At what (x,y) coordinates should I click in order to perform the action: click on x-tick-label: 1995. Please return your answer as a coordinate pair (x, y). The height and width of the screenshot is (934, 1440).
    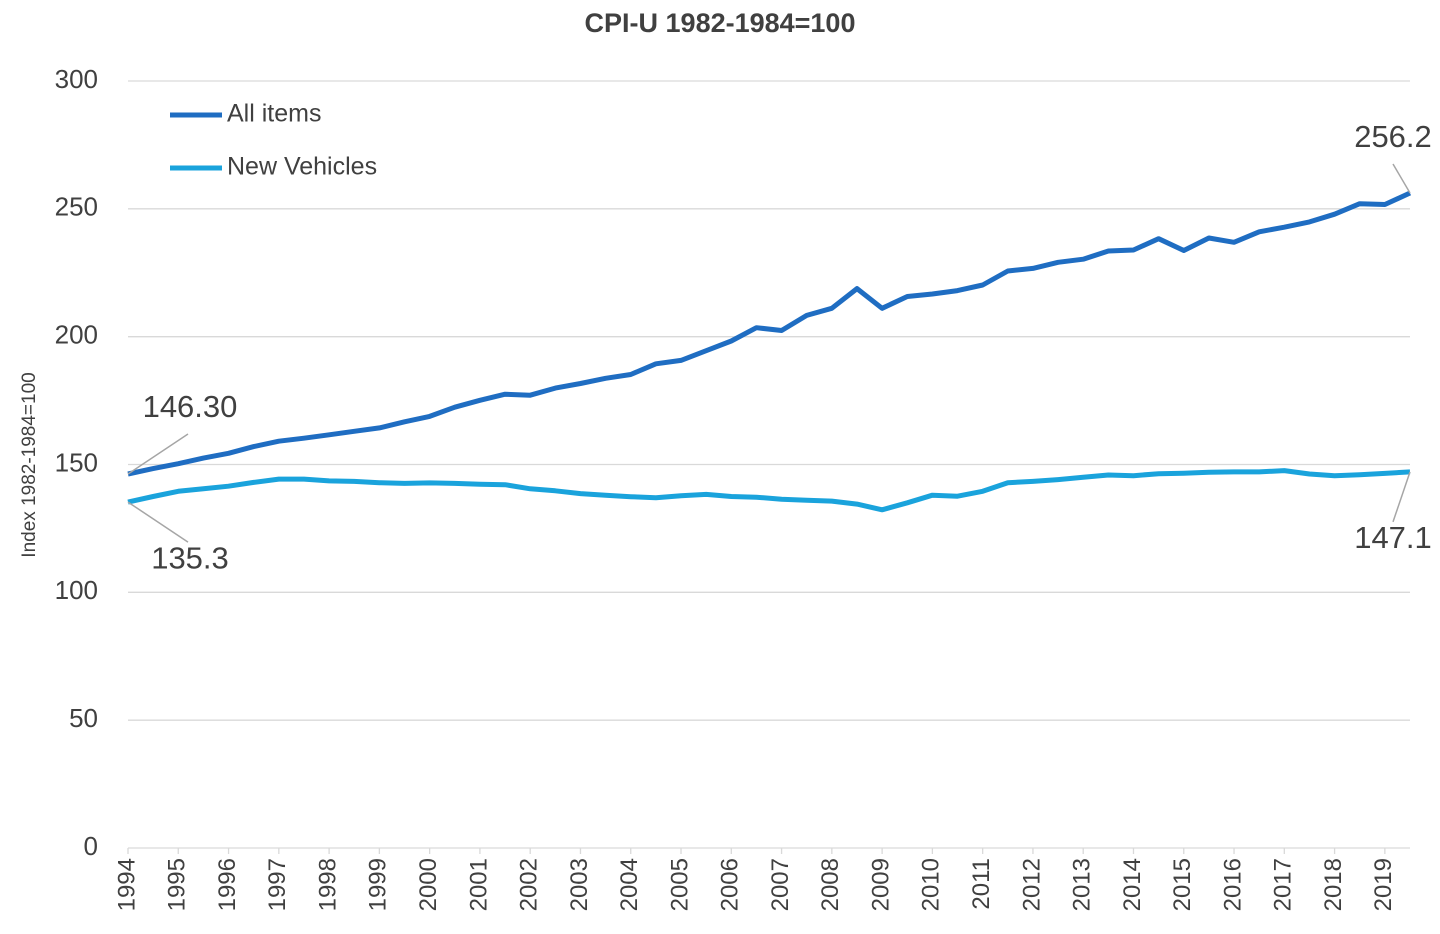
    Looking at the image, I should click on (177, 884).